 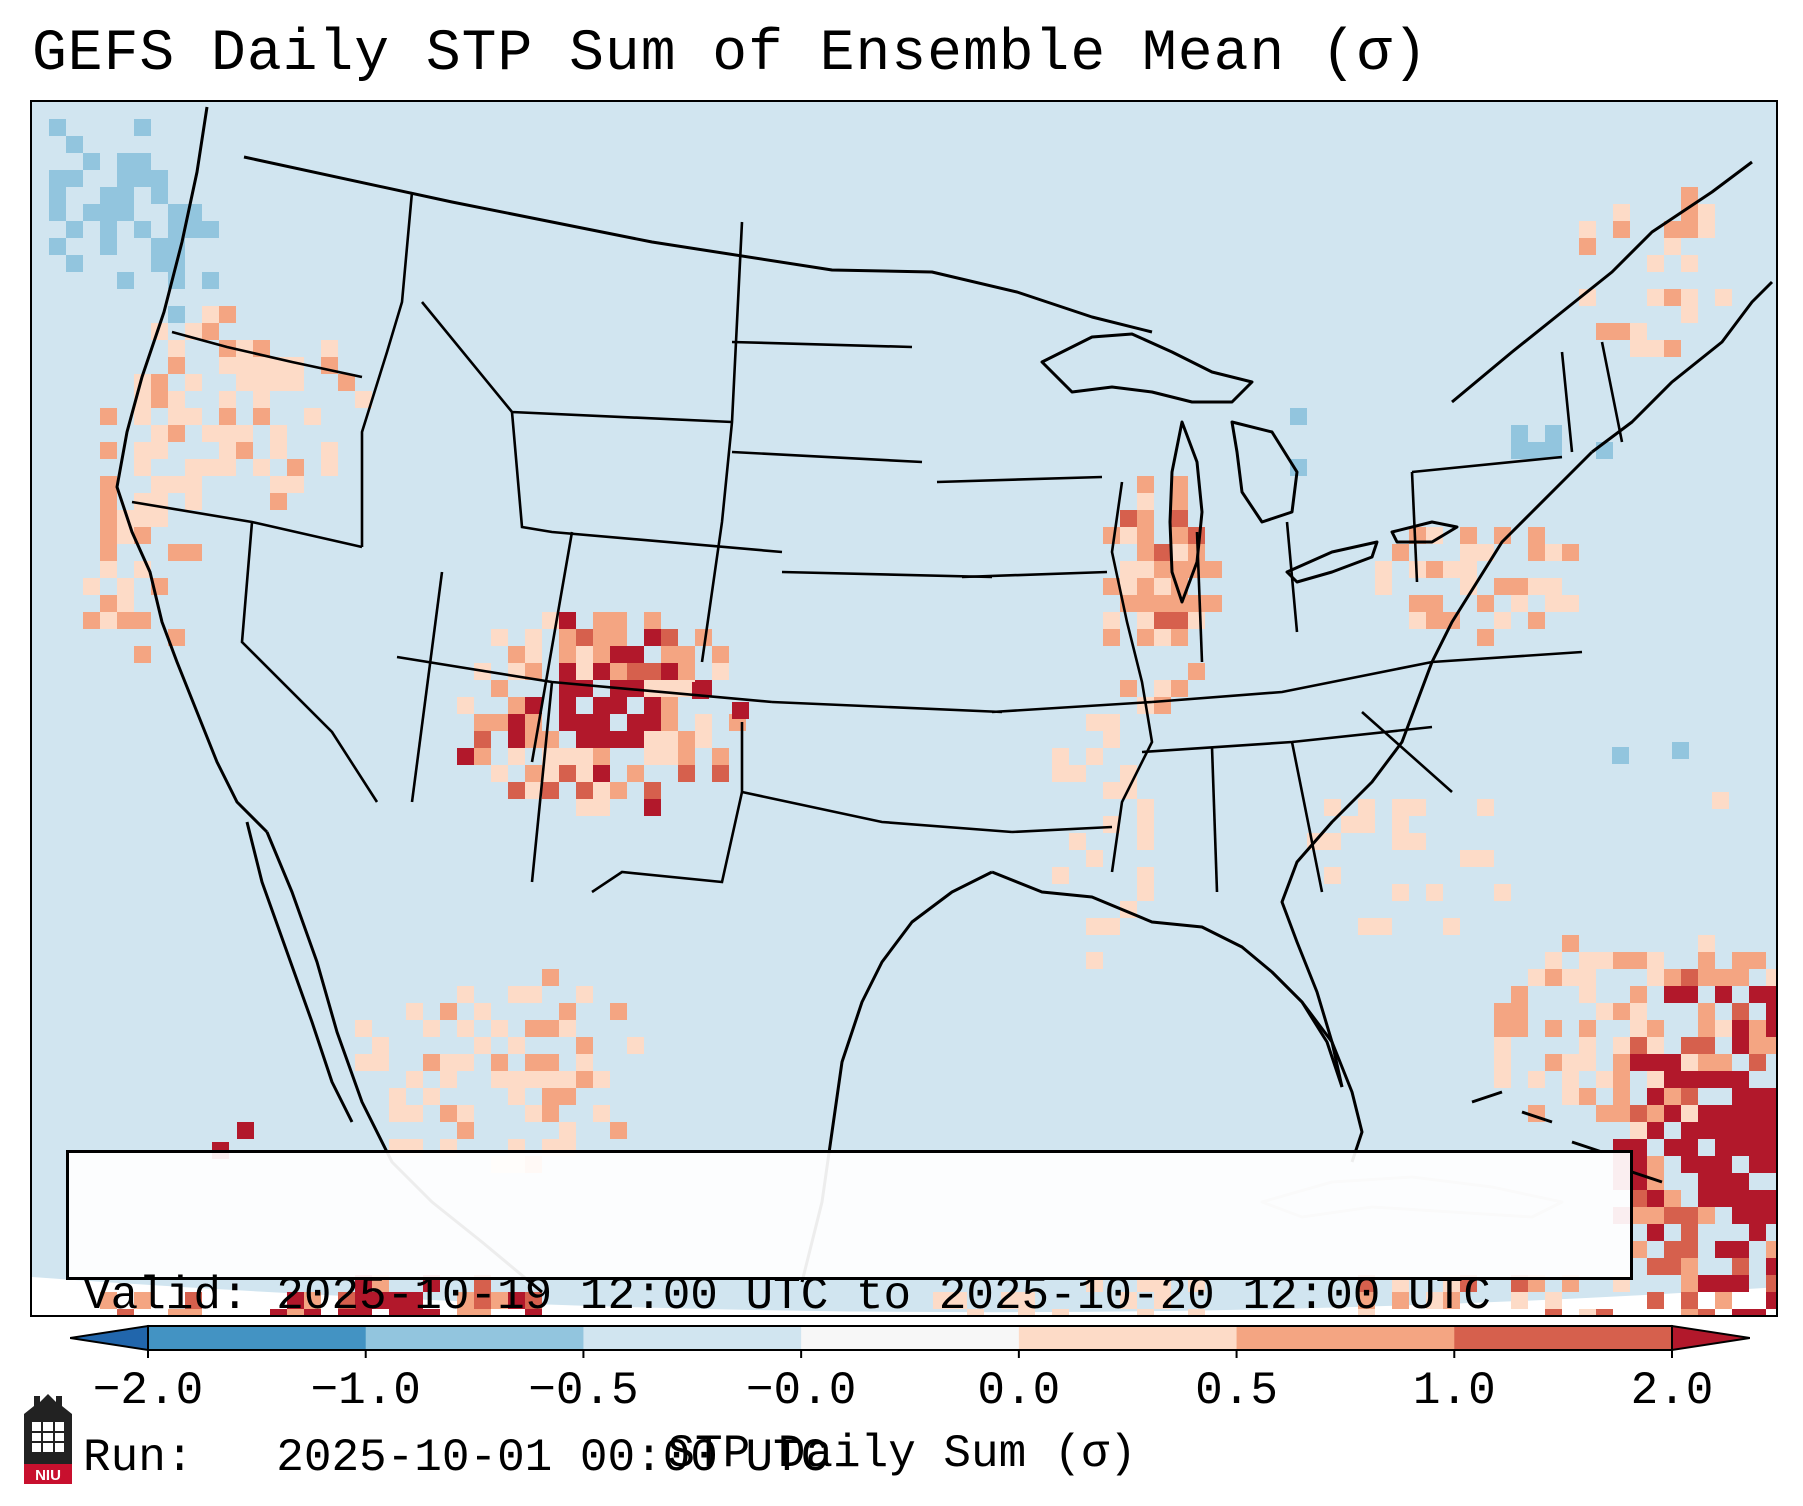 I want to click on state-border-nd-sd, so click(x=822, y=344).